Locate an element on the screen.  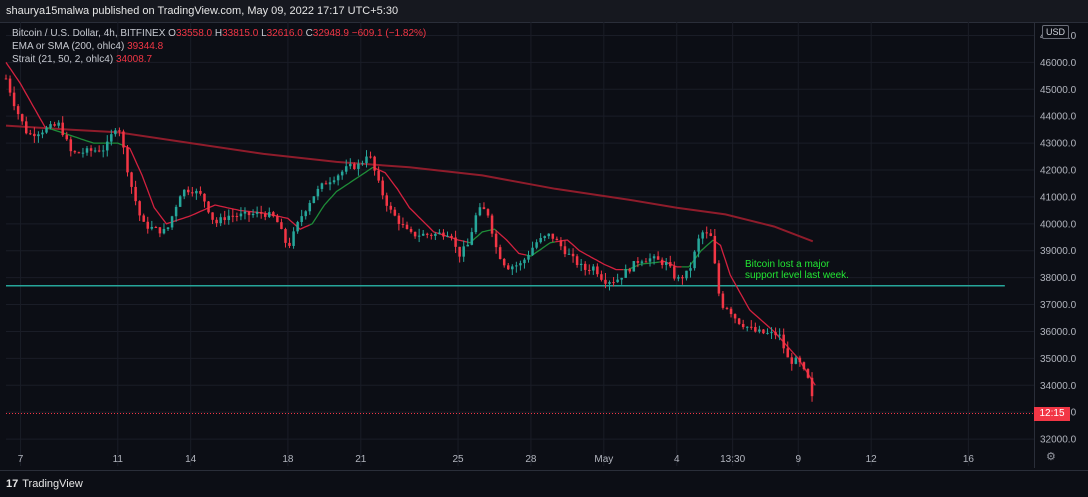
open-value: 33558.0 is located at coordinates (194, 33).